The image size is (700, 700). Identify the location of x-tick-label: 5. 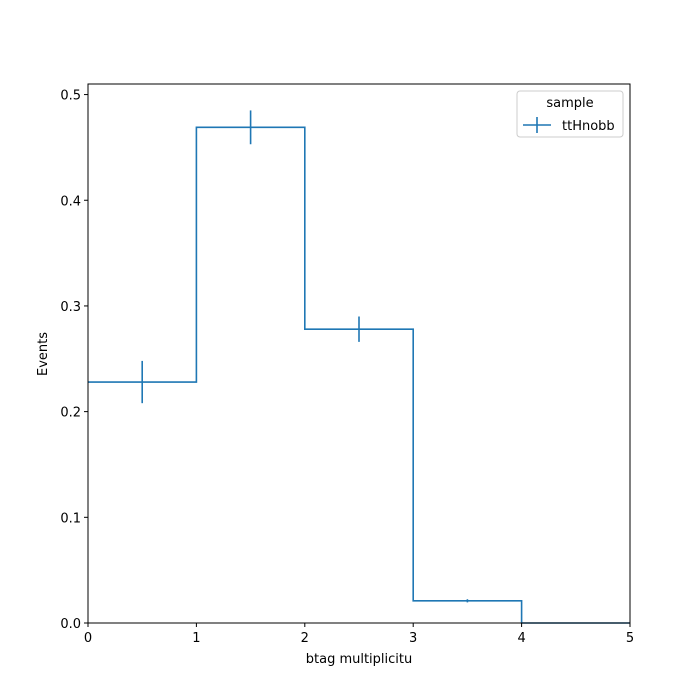
(630, 638).